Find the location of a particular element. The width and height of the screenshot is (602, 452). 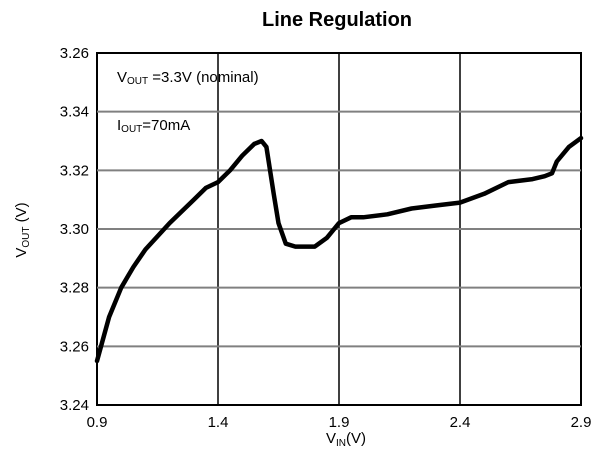

y-tick-label: 3.30 is located at coordinates (74, 229).